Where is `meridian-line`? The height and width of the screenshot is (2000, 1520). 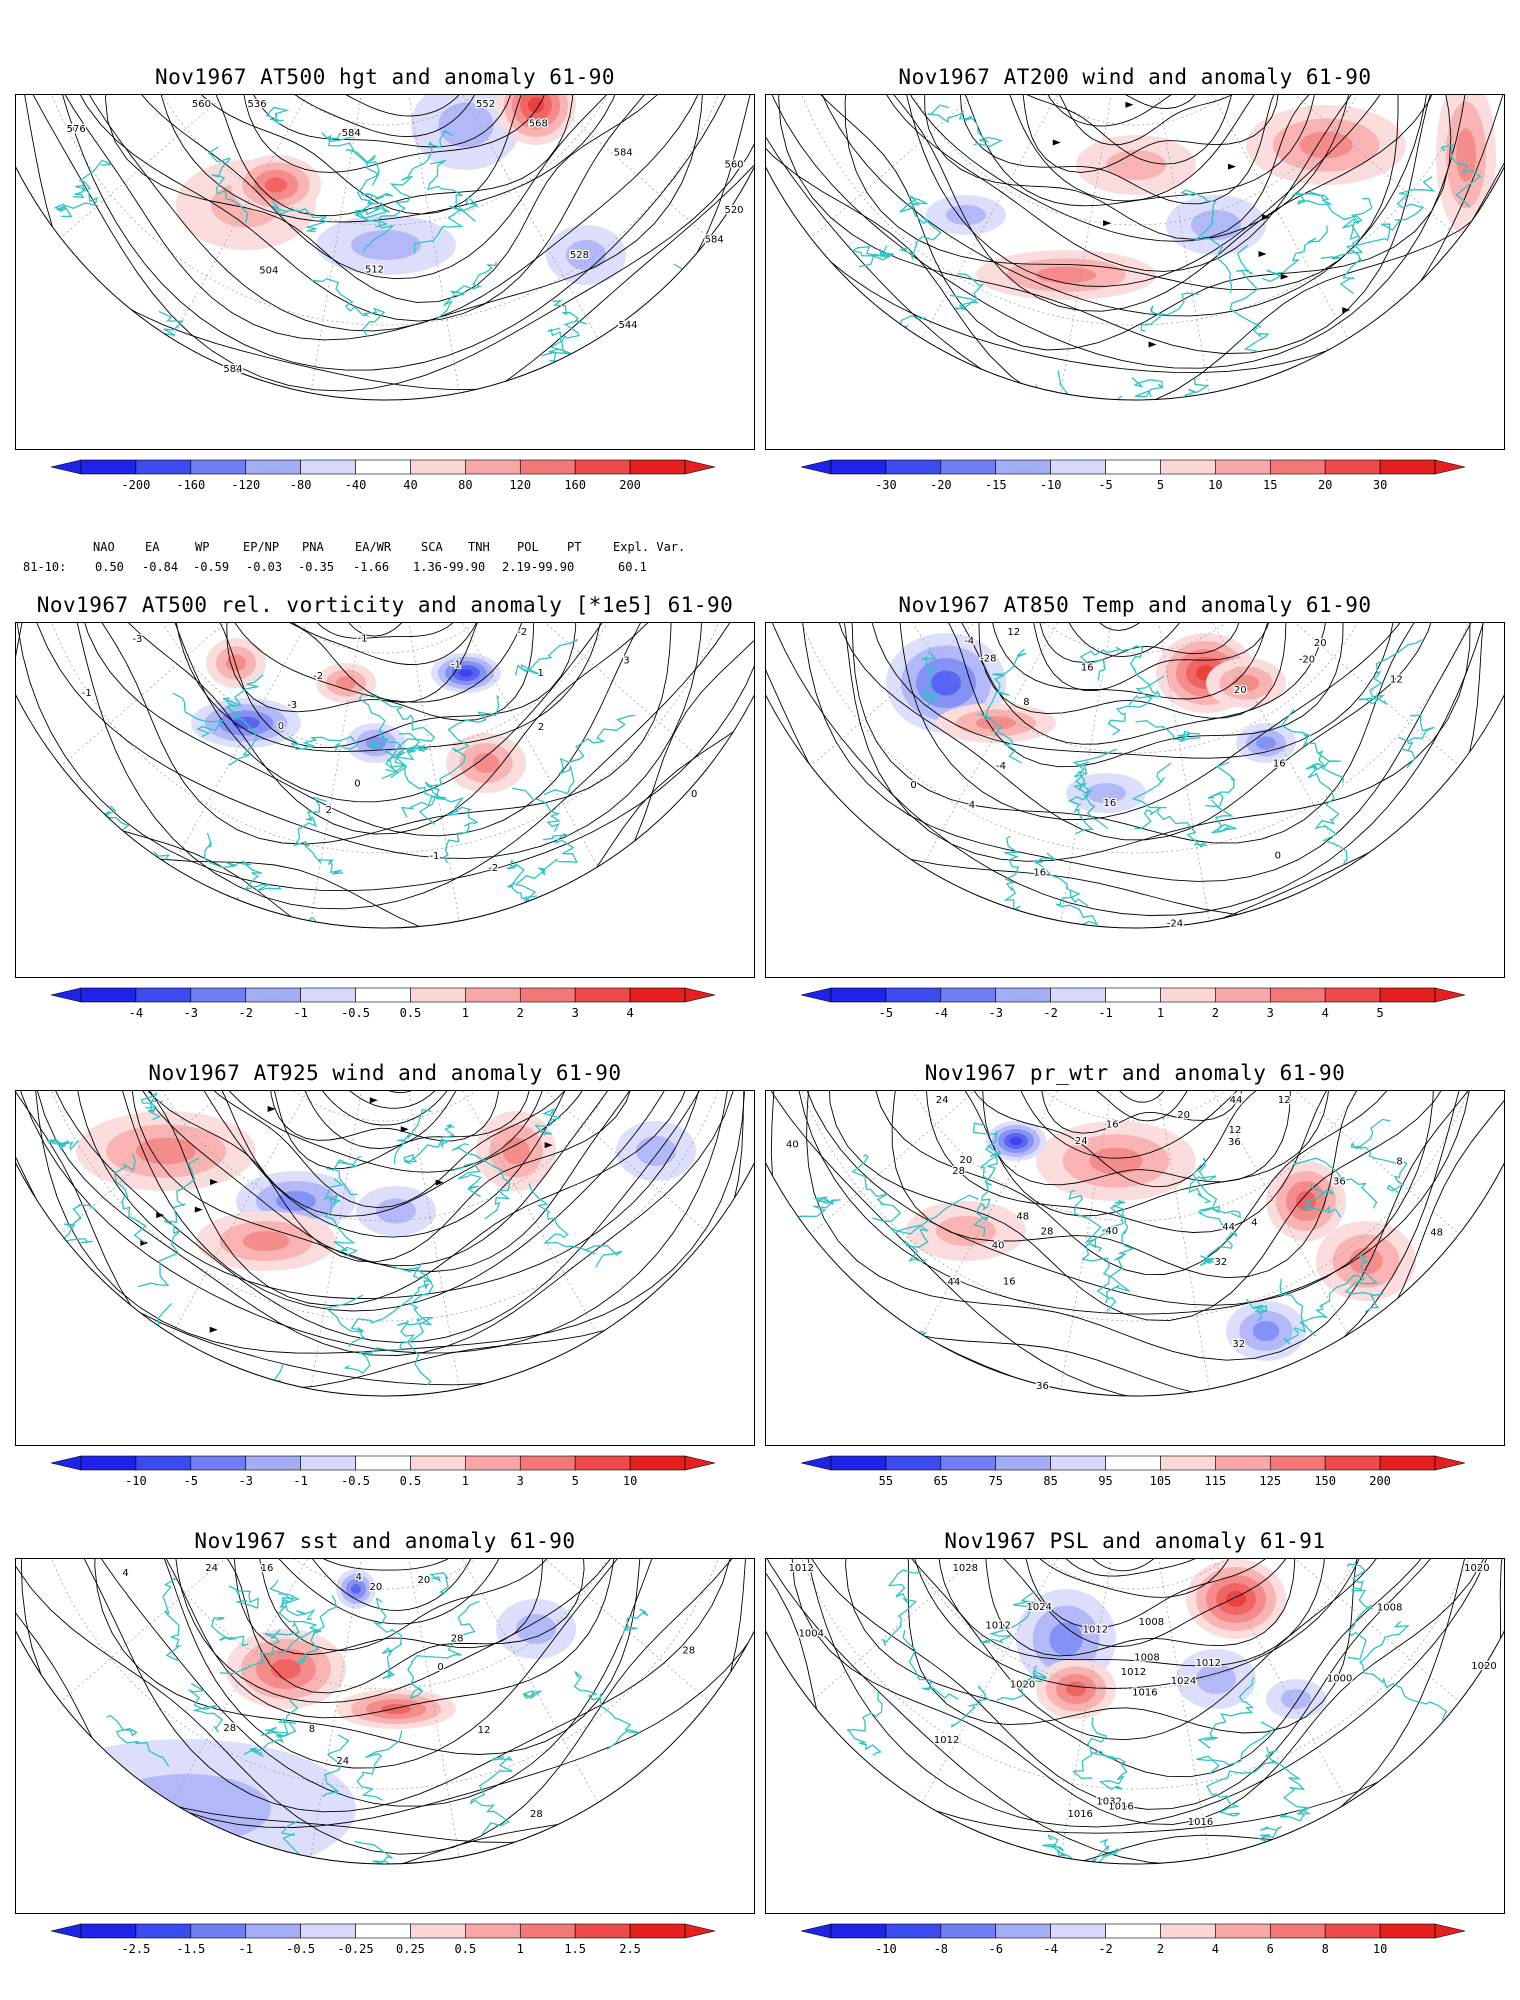 meridian-line is located at coordinates (569, 642).